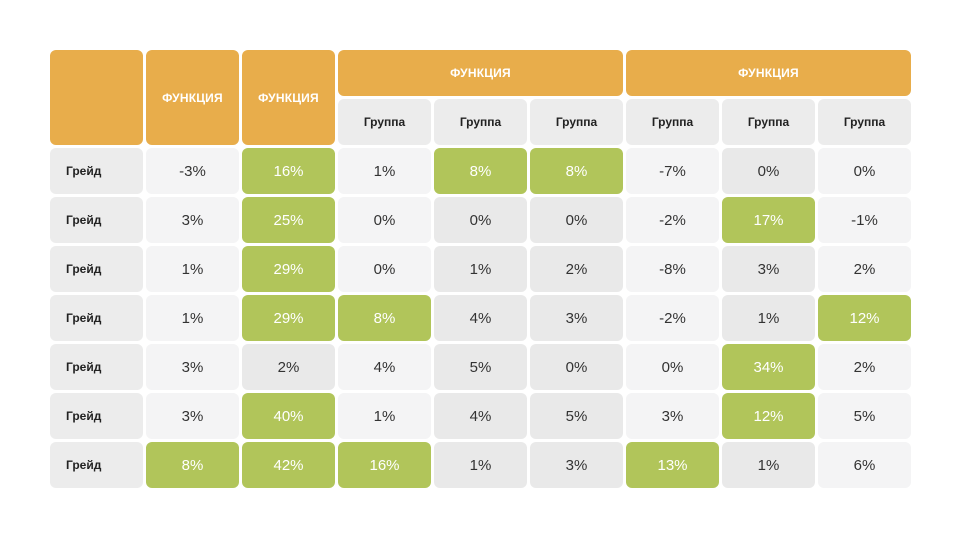  I want to click on header-function-2: ФУНКЦИЯ, so click(288, 97).